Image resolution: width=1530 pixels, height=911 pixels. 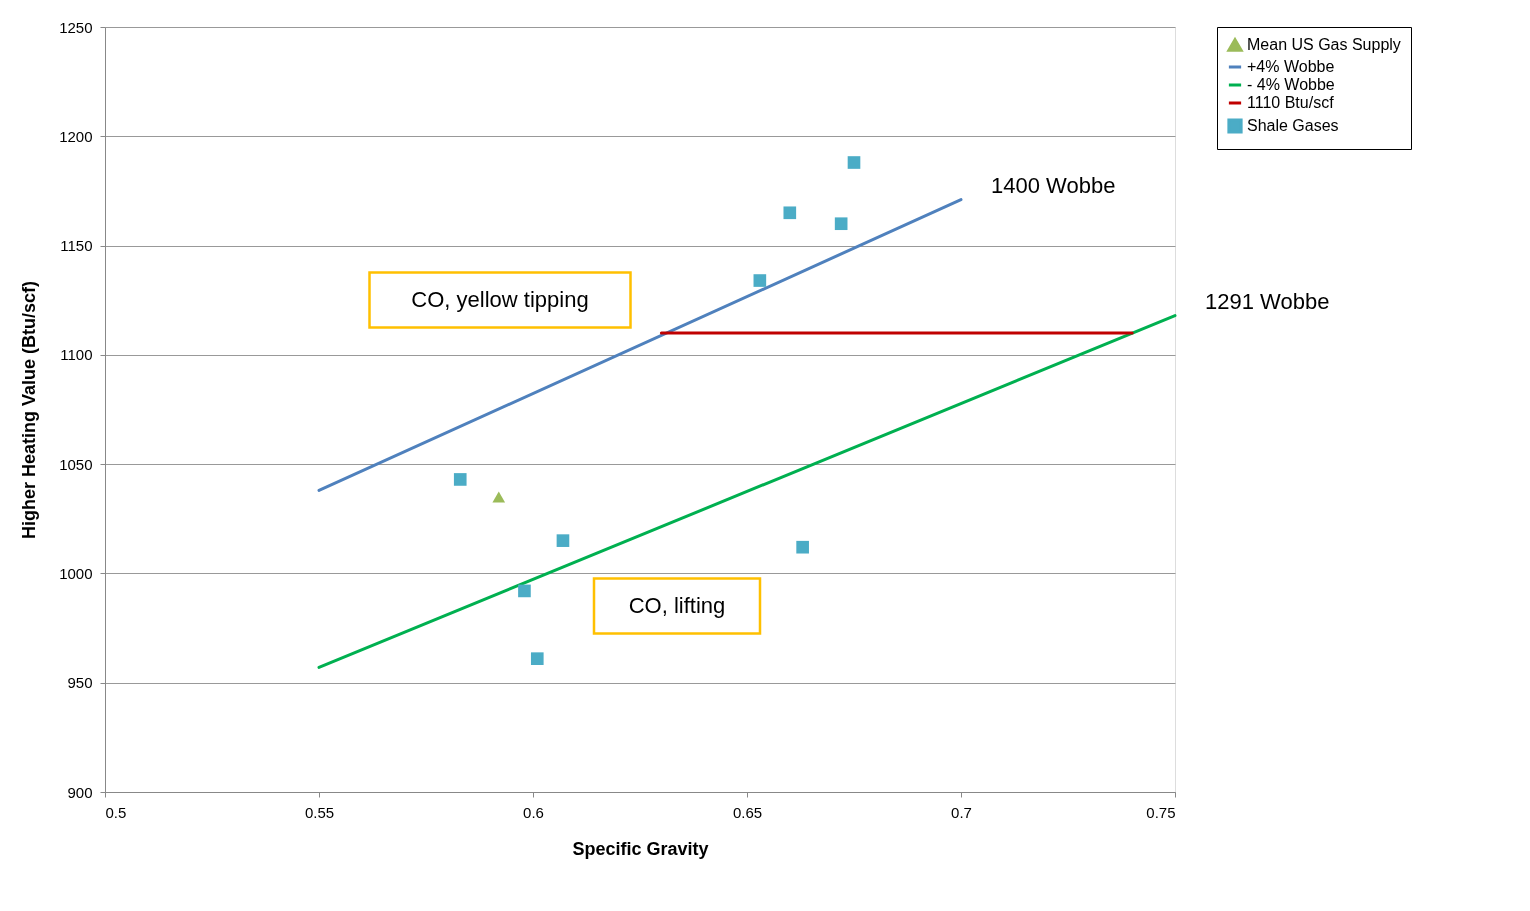 I want to click on y-tick-label: 1250, so click(x=76, y=27).